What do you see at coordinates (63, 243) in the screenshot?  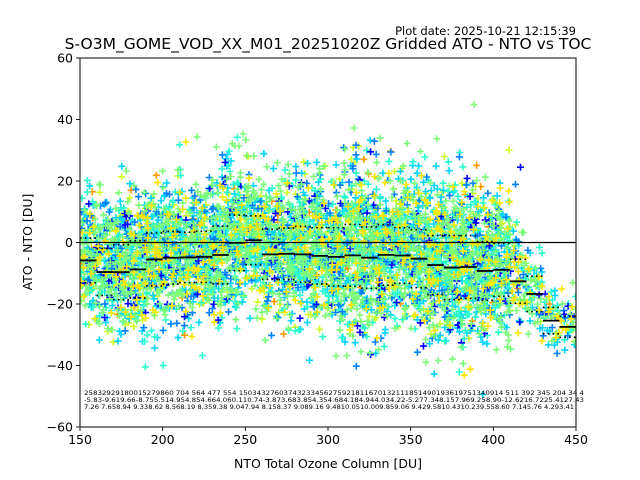 I see `y-axis: 60 40 20 0 −20 −40 −60` at bounding box center [63, 243].